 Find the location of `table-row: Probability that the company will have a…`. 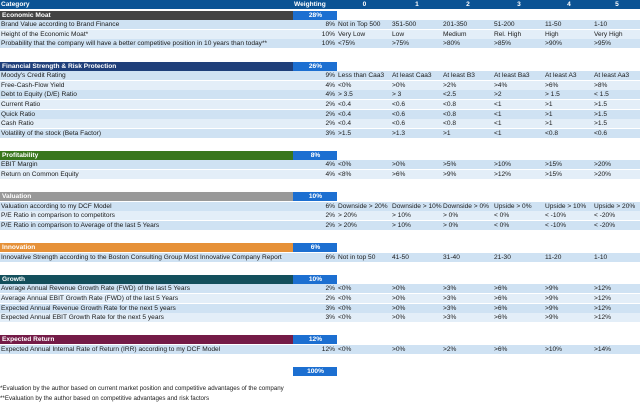

table-row: Probability that the company will have a… is located at coordinates (320, 44).